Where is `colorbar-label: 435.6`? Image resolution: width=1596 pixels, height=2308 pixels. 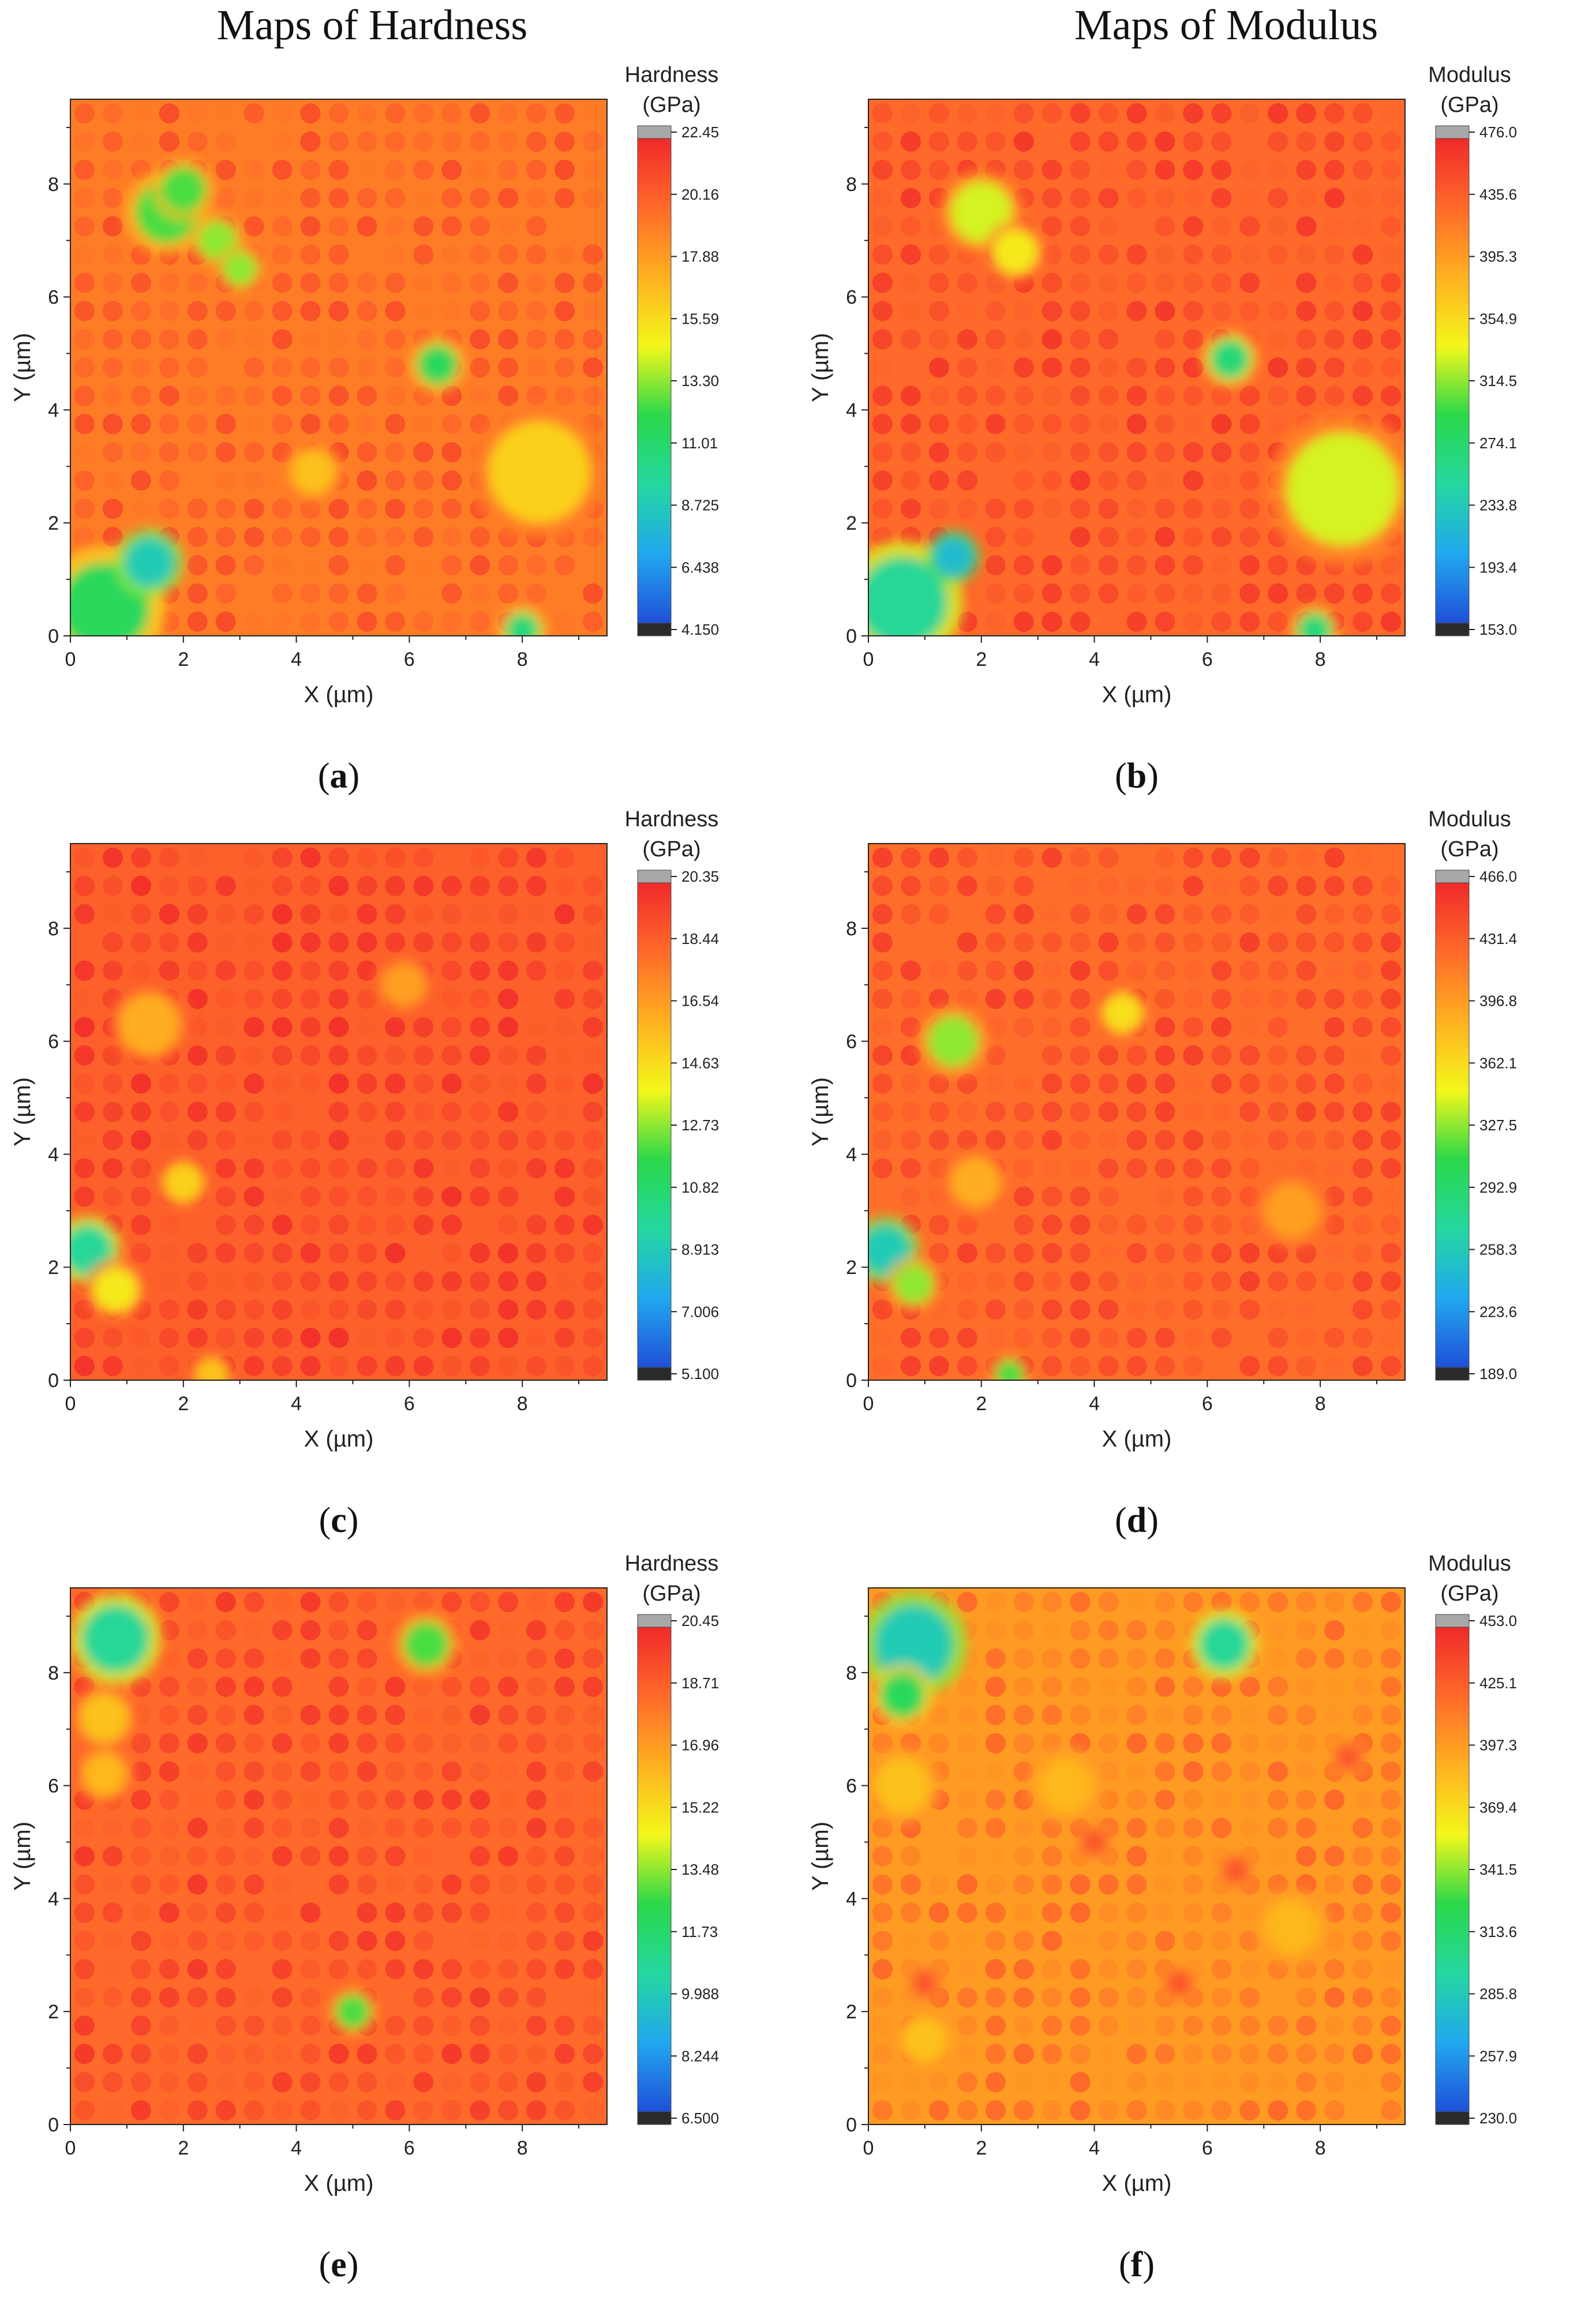 colorbar-label: 435.6 is located at coordinates (1498, 194).